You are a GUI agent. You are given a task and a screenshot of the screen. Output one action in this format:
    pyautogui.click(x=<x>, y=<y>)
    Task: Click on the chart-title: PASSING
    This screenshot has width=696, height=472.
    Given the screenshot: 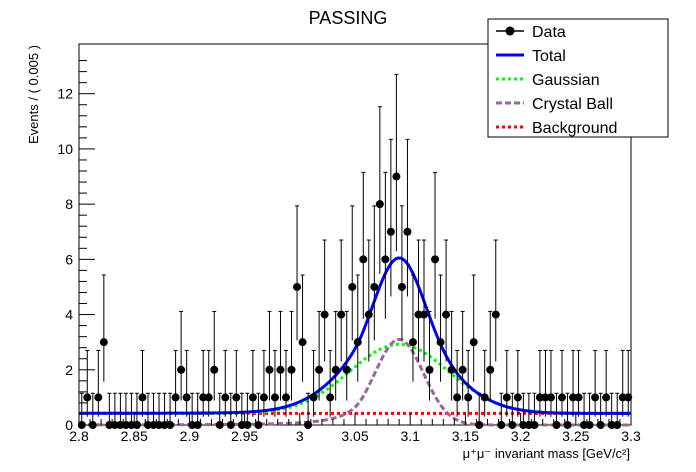 What is the action you would take?
    pyautogui.click(x=348, y=18)
    